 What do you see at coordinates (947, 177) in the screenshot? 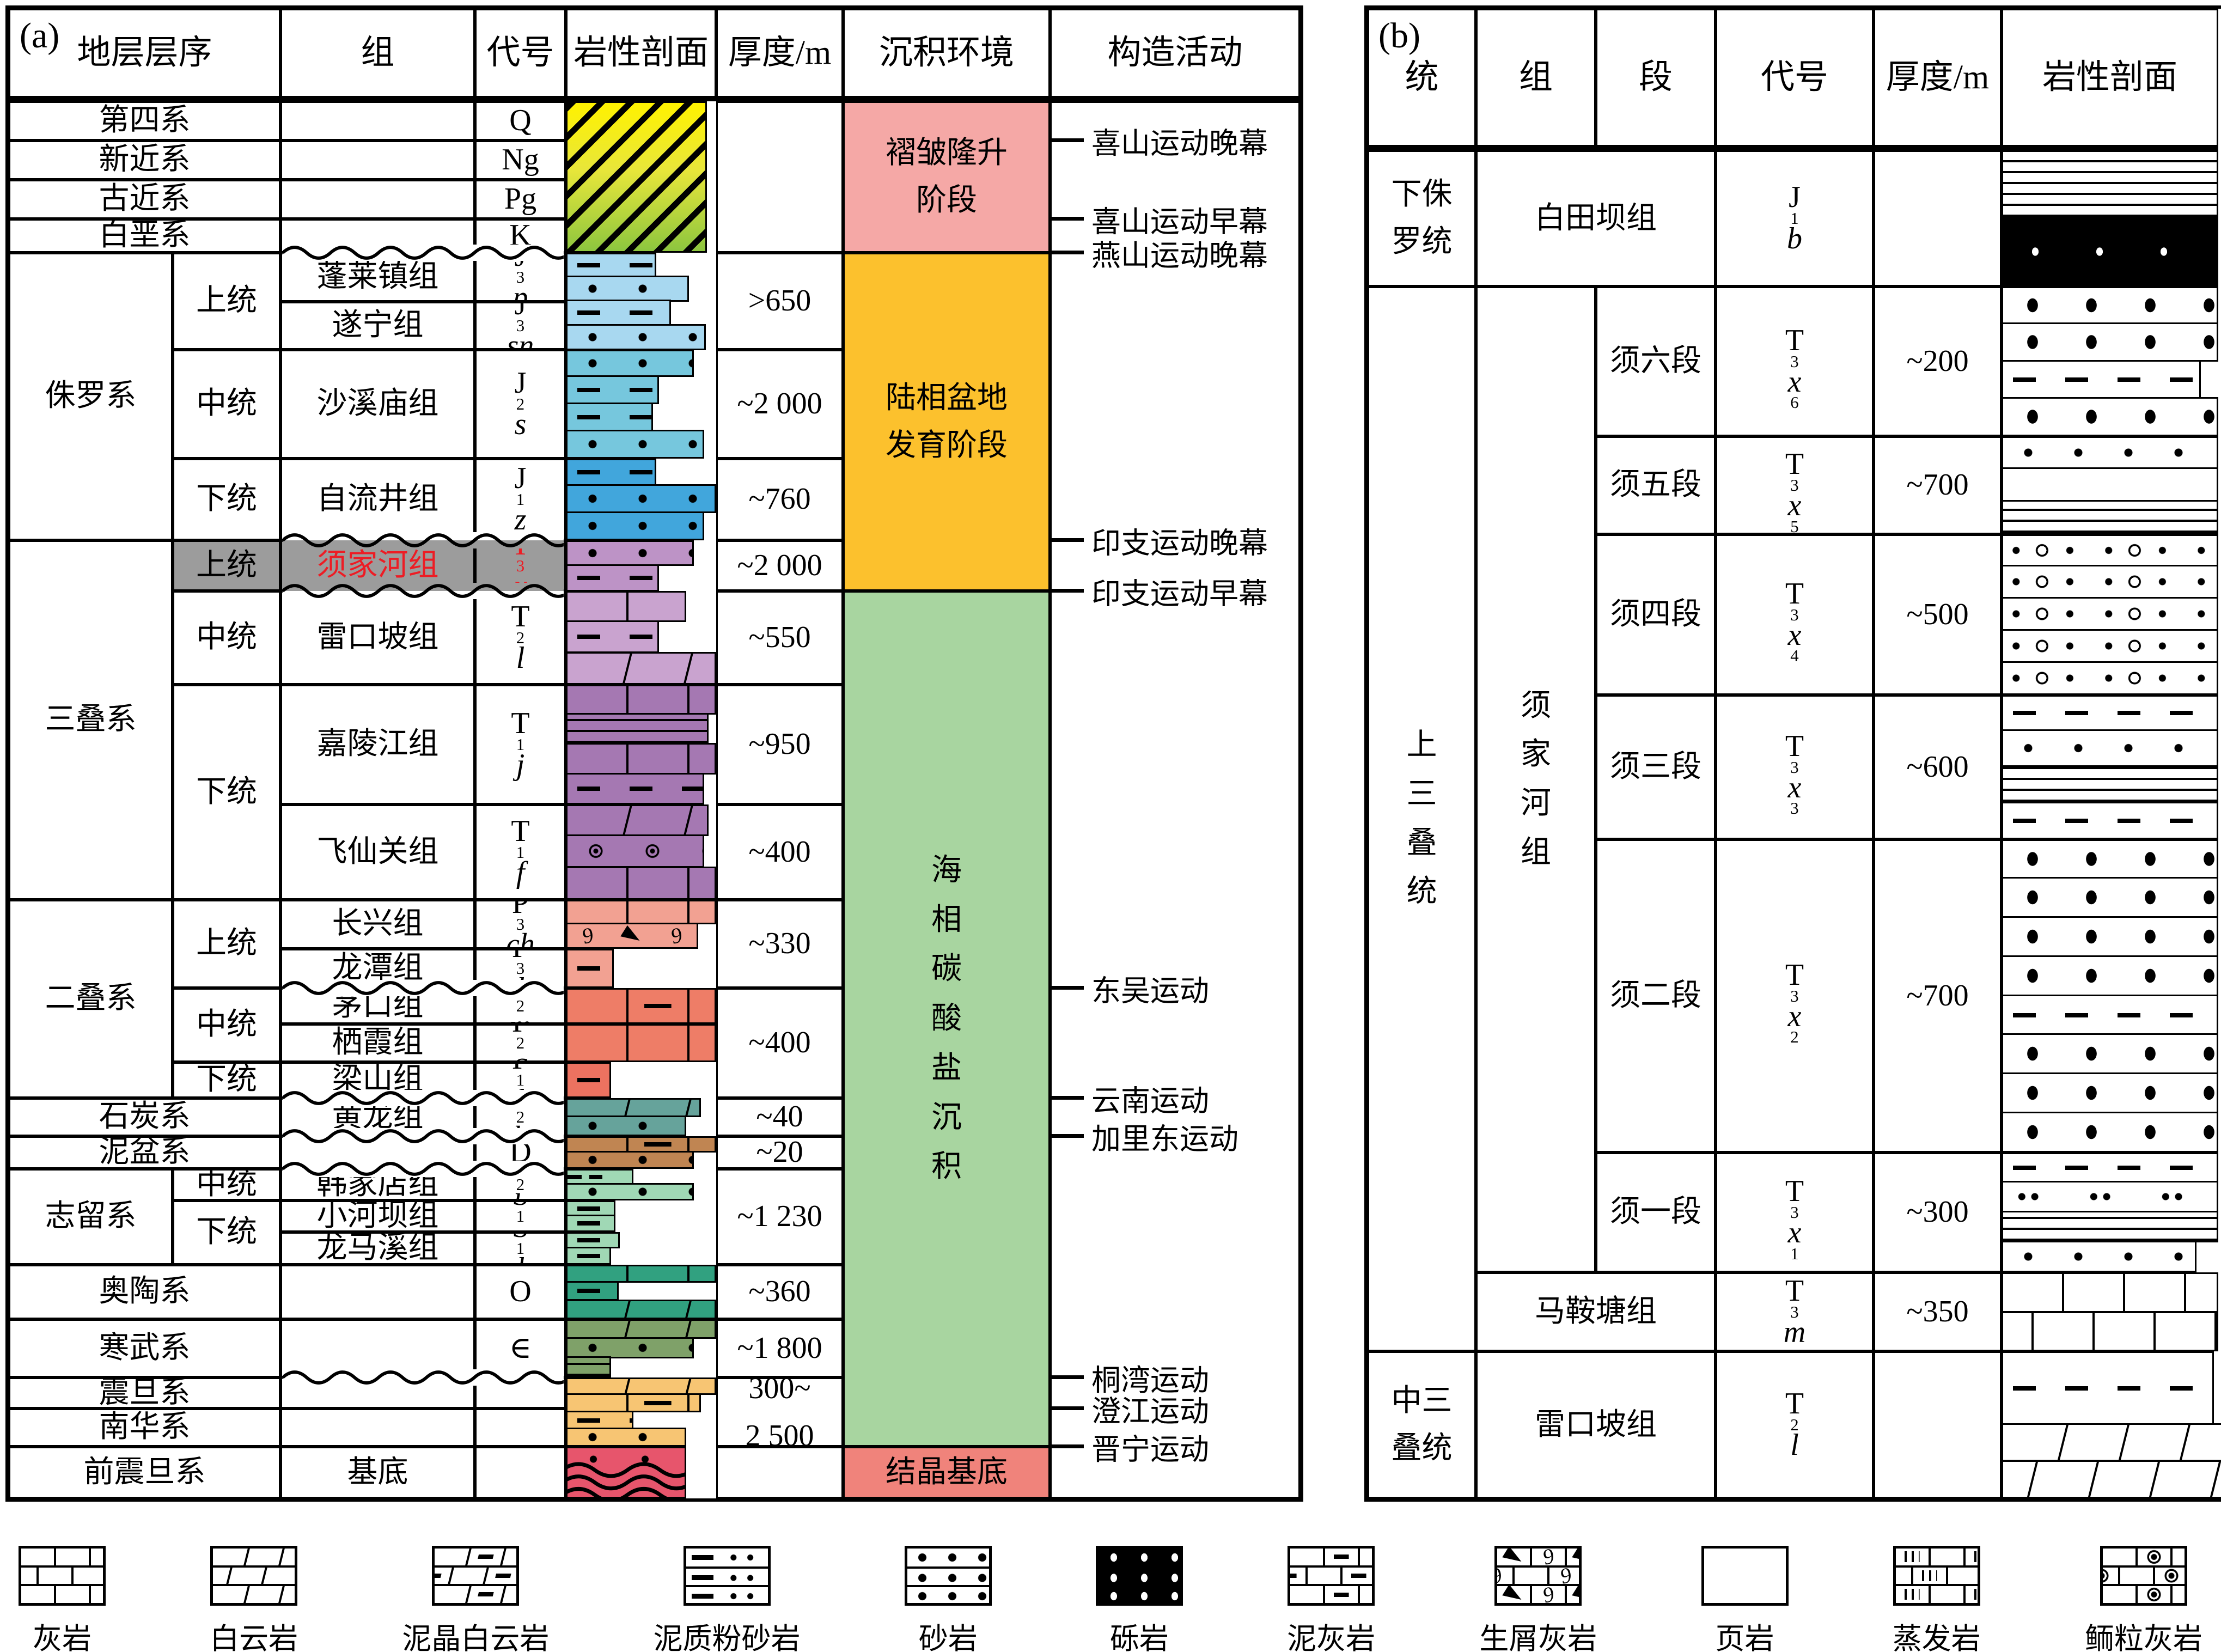
I see `environment-cell: 褶皱隆升 阶段` at bounding box center [947, 177].